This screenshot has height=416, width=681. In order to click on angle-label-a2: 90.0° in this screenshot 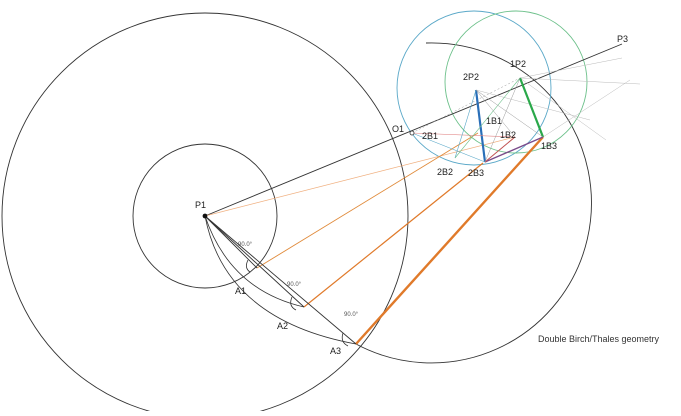, I will do `click(294, 285)`.